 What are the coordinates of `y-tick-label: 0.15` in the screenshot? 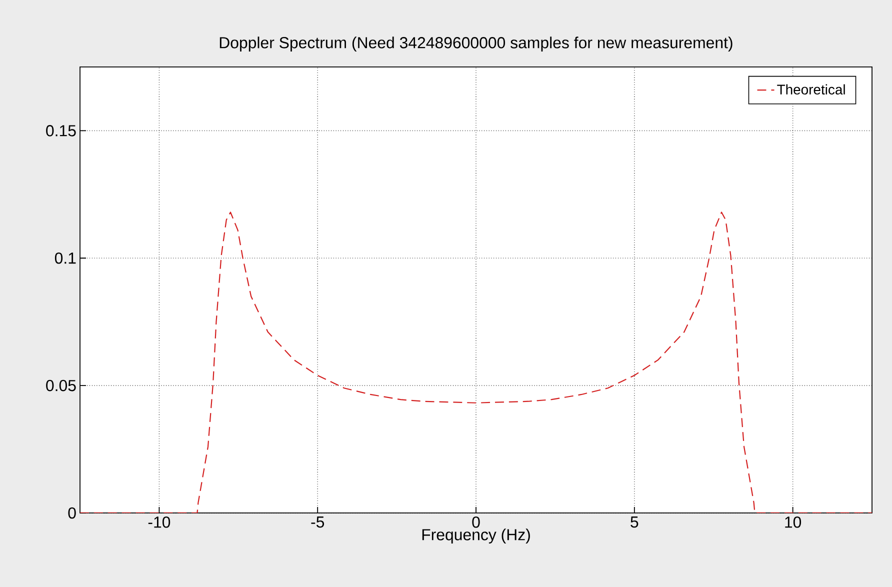 It's located at (61, 130).